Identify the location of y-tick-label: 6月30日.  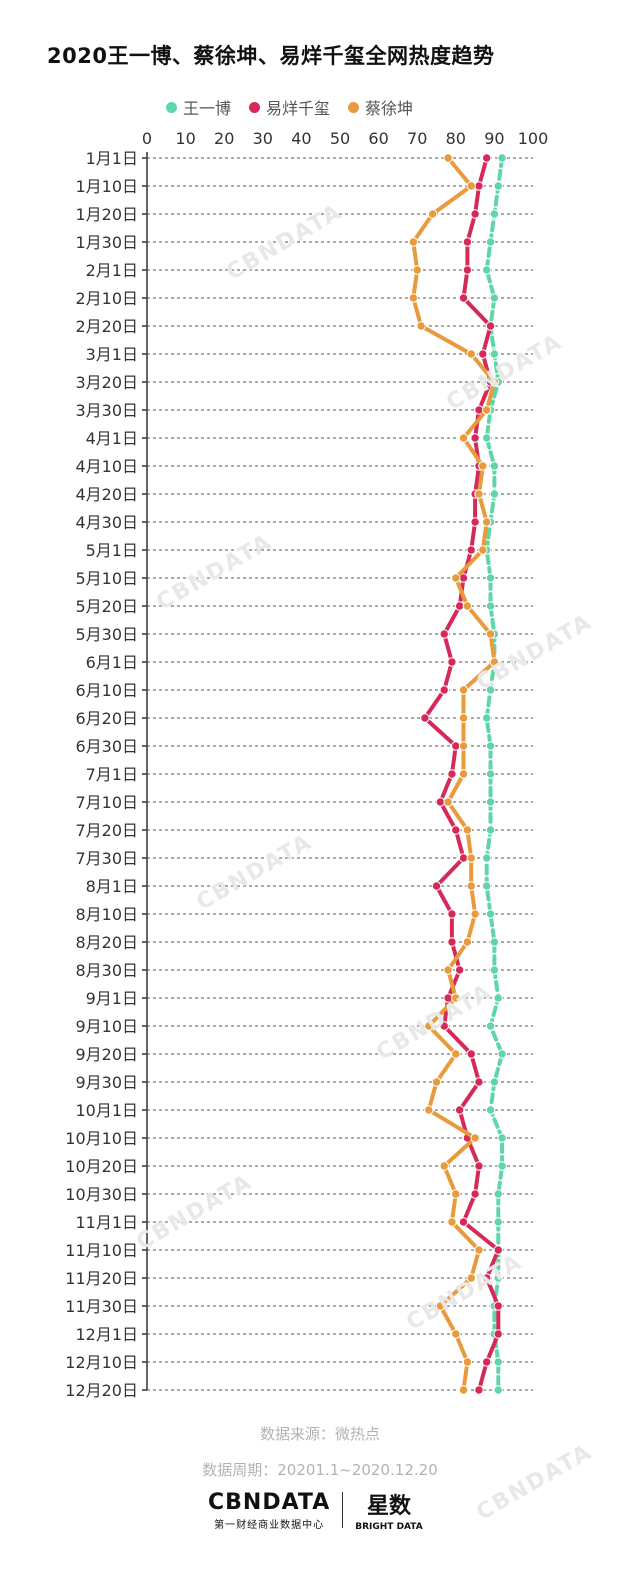
(106, 746).